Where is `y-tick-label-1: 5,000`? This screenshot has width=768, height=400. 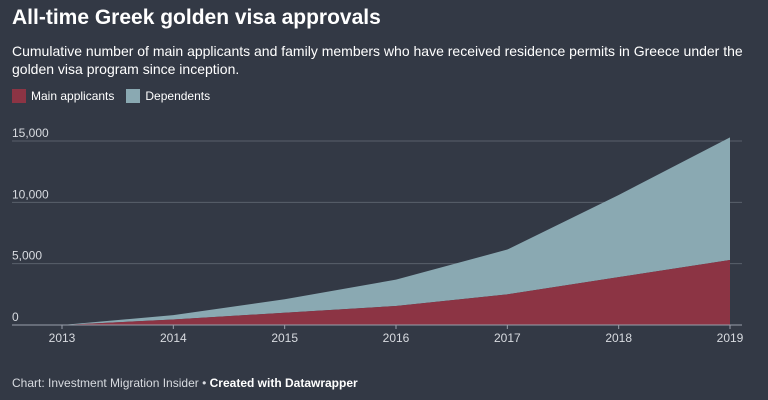
y-tick-label-1: 5,000 is located at coordinates (27, 256).